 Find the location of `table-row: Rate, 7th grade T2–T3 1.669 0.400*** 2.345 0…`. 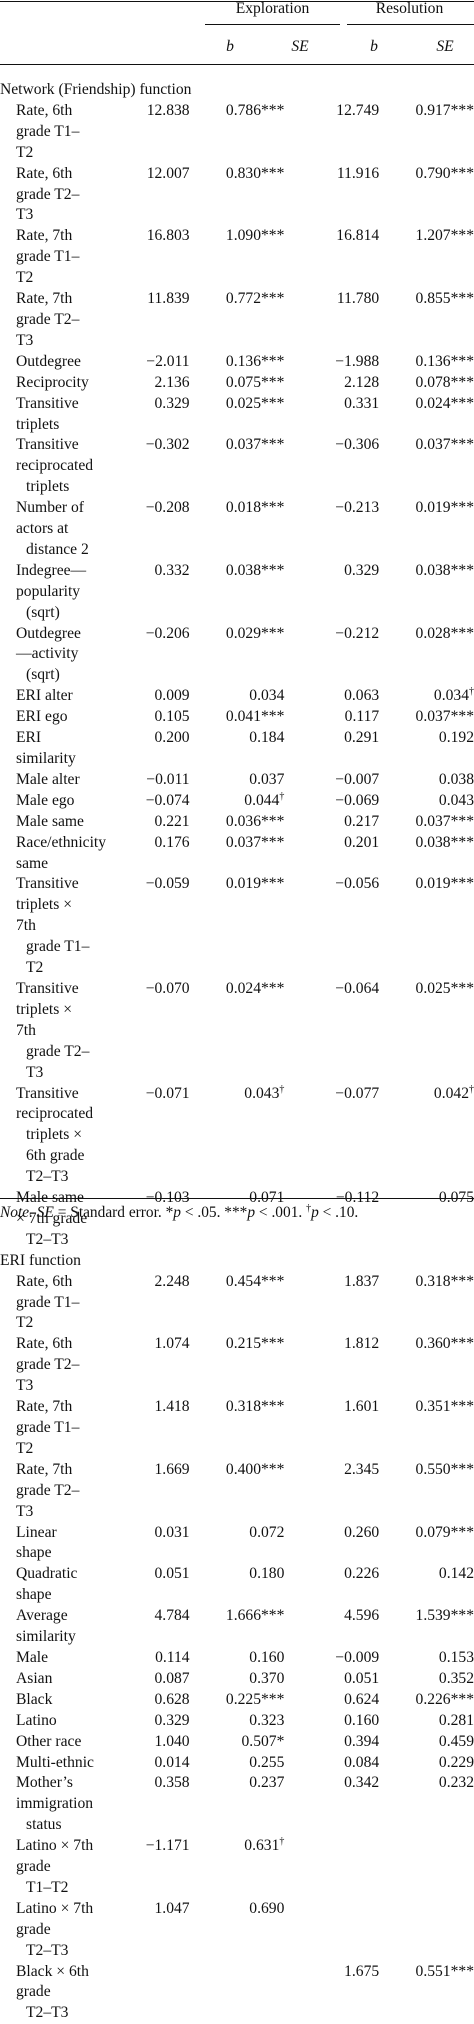

table-row: Rate, 7th grade T2–T3 1.669 0.400*** 2.345 0… is located at coordinates (237, 1491).